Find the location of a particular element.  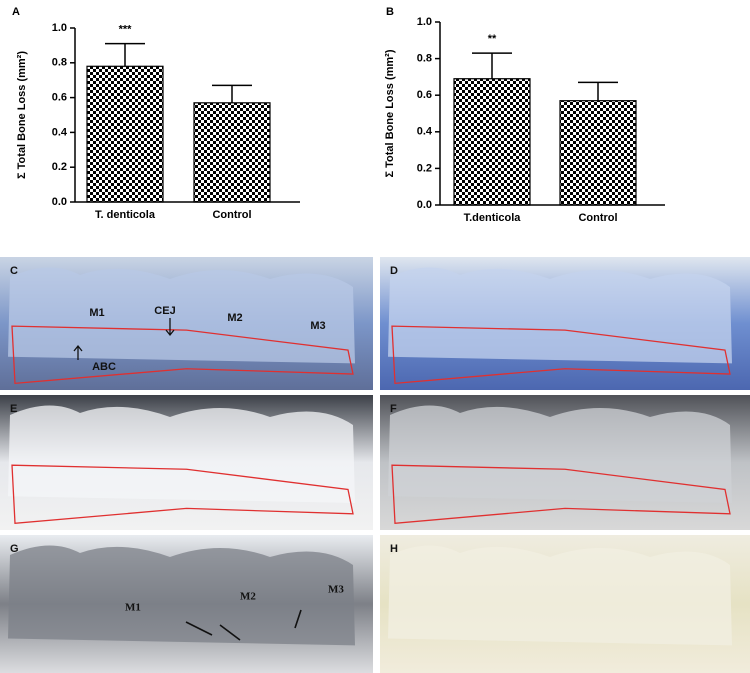

panel-label: A is located at coordinates (16, 12).